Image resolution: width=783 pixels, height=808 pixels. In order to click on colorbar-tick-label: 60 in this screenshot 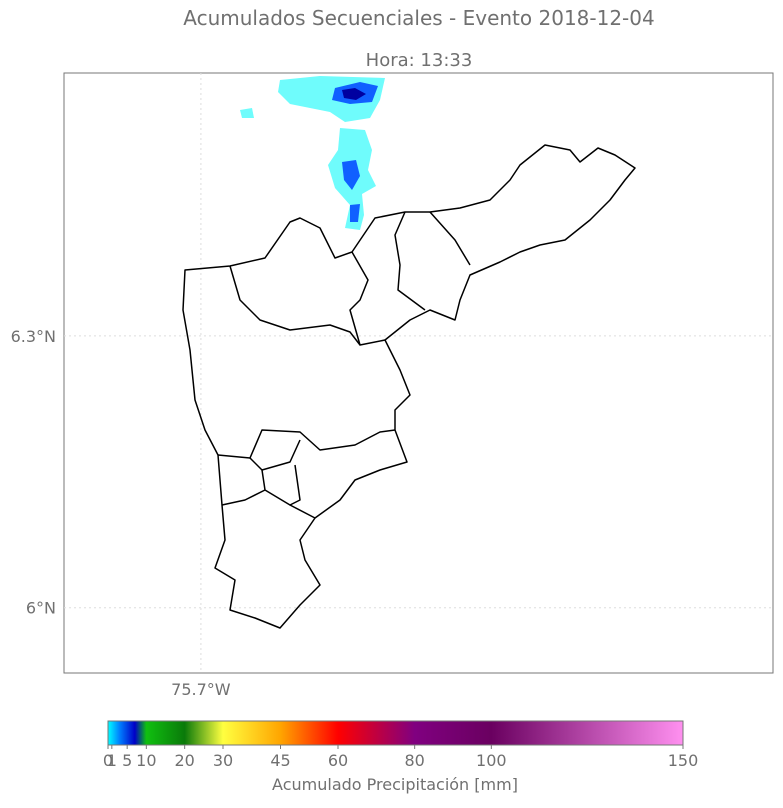, I will do `click(338, 760)`.